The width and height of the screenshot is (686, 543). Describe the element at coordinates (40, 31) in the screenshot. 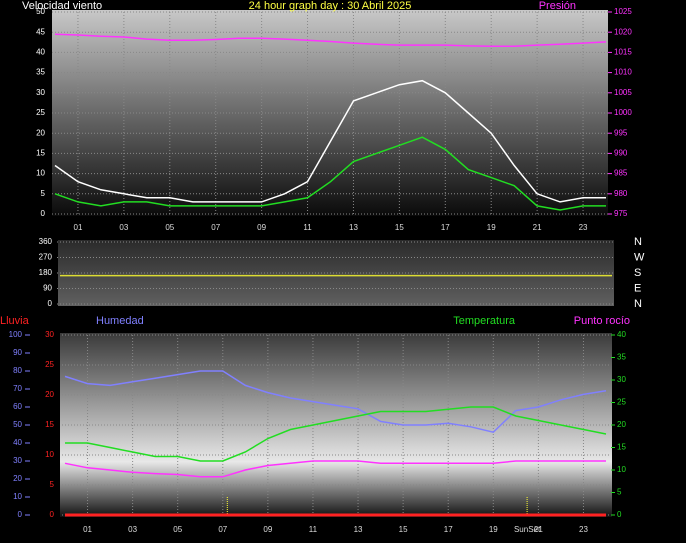

I see `y-tick-label: 45` at that location.